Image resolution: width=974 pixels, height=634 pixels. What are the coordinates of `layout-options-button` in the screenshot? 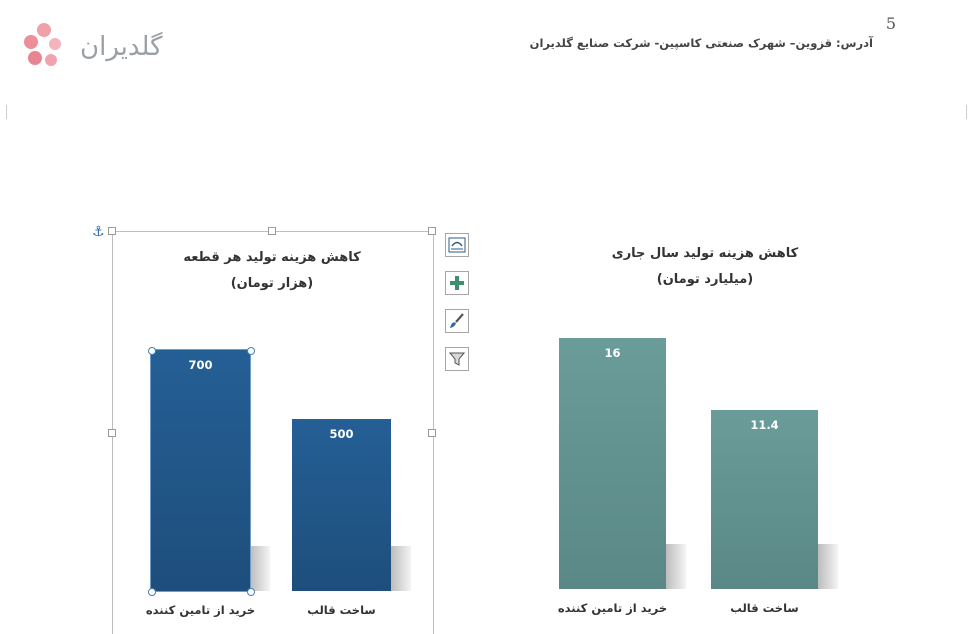 It's located at (457, 245).